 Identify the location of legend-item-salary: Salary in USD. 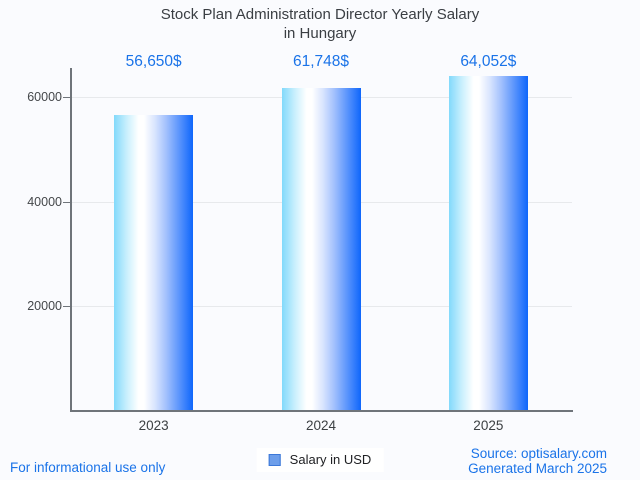
(320, 460).